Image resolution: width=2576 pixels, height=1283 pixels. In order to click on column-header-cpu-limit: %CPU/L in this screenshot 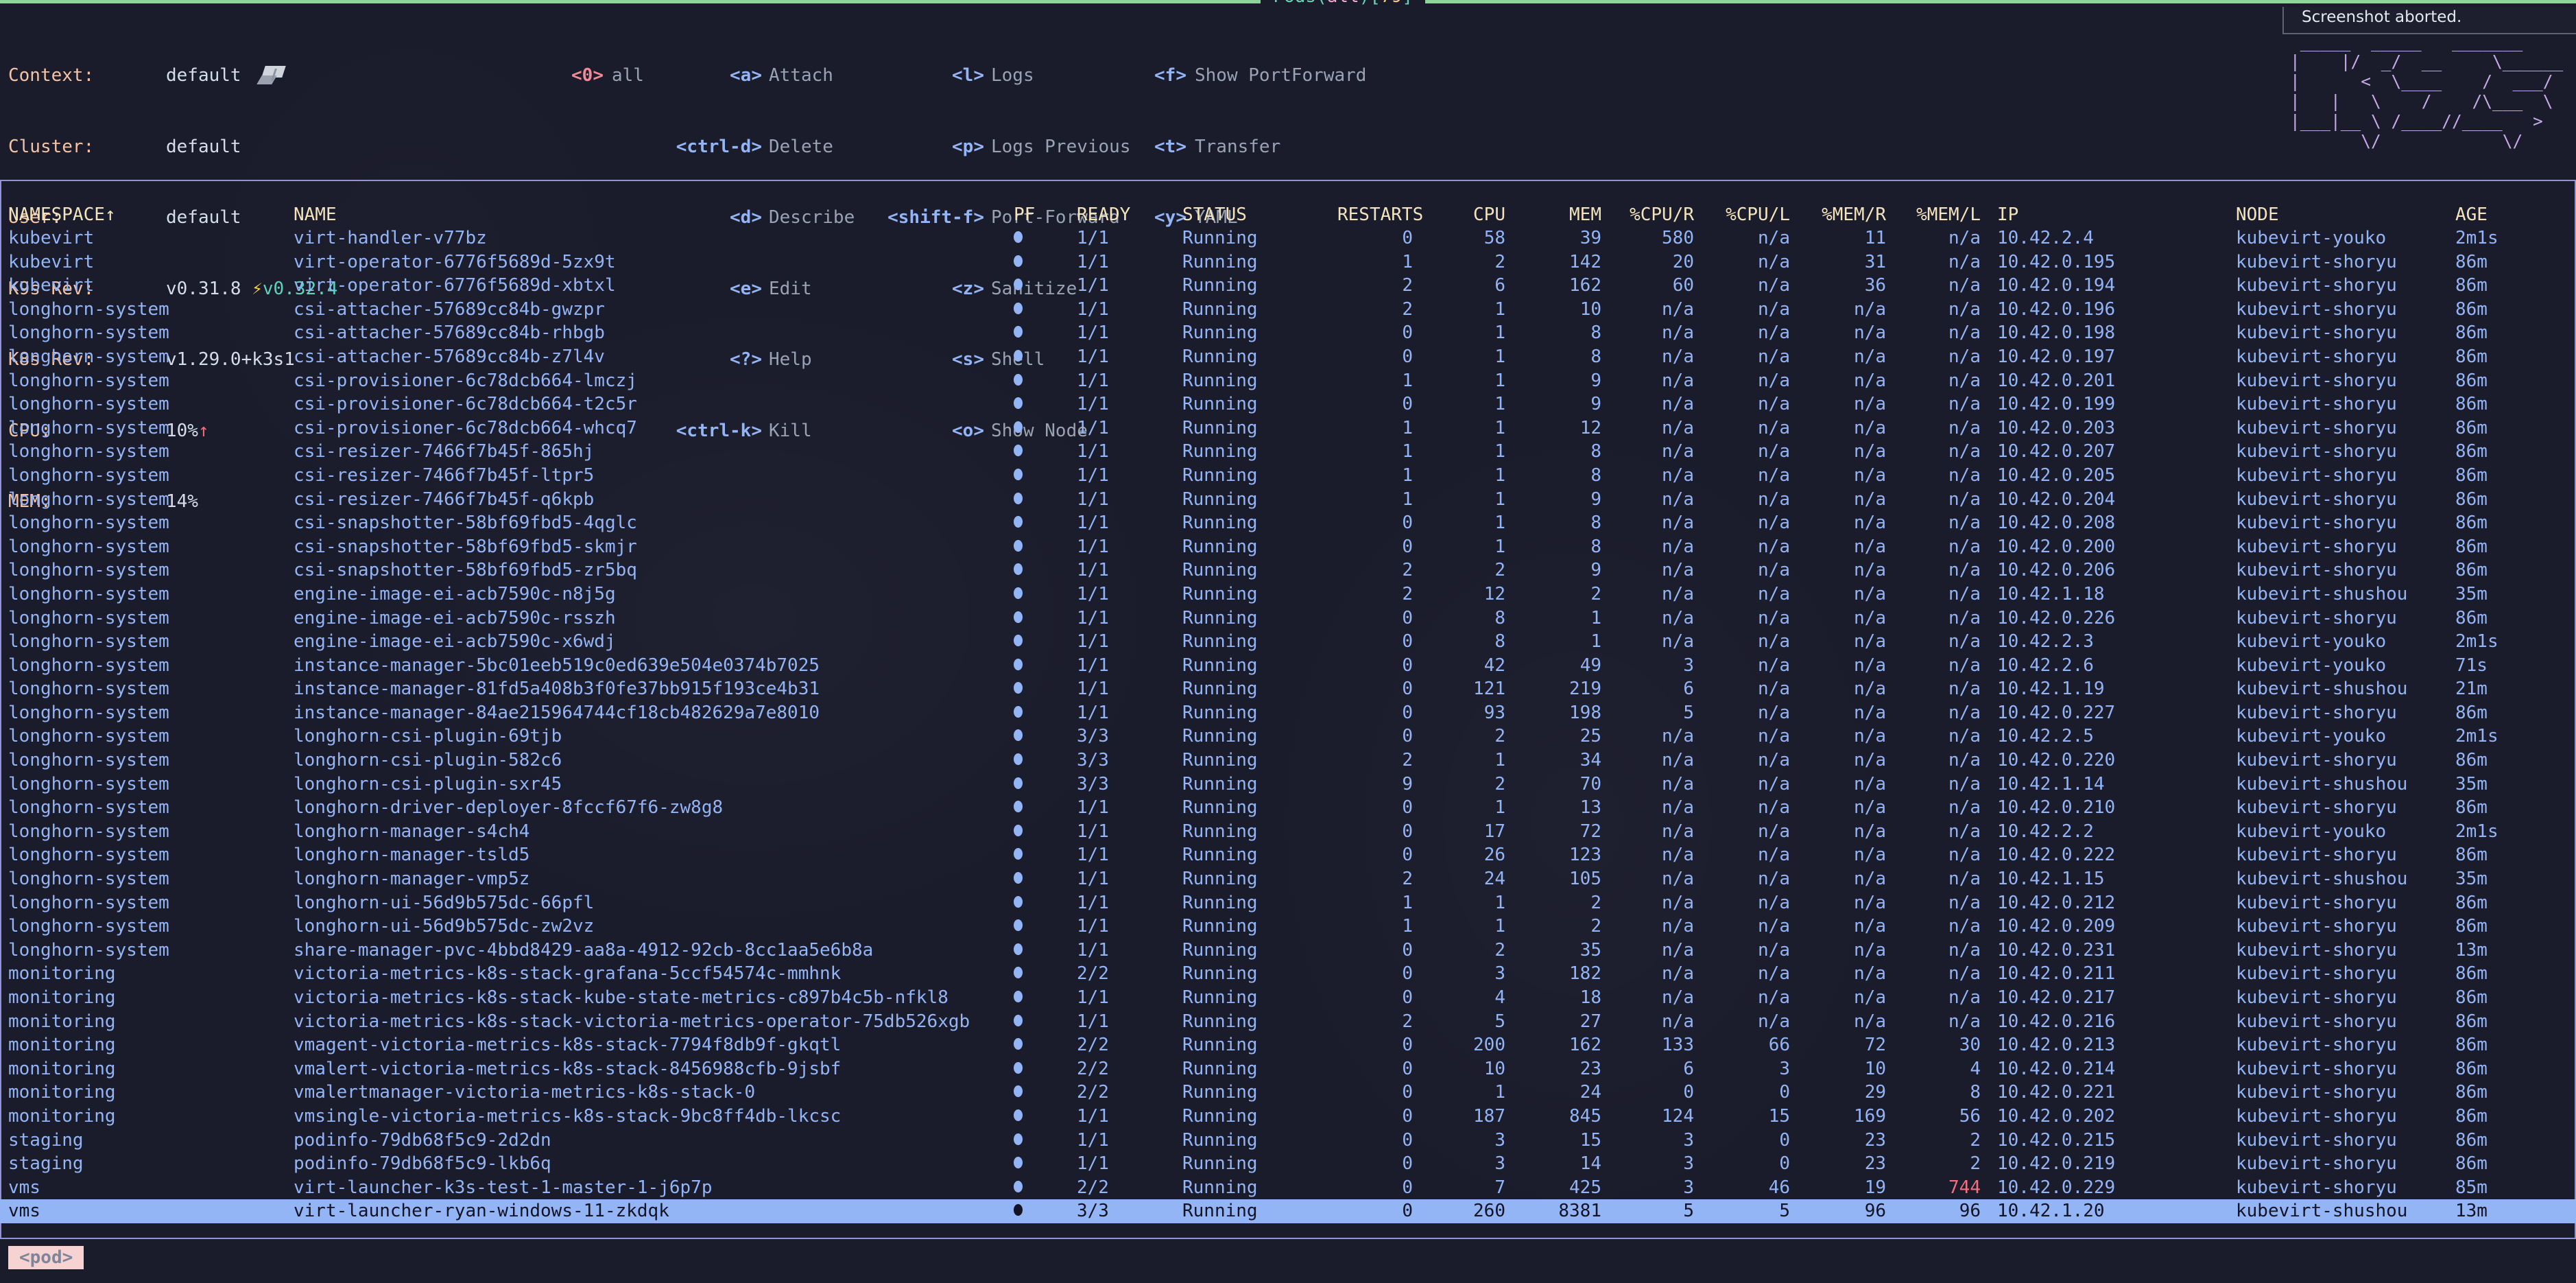, I will do `click(1758, 214)`.